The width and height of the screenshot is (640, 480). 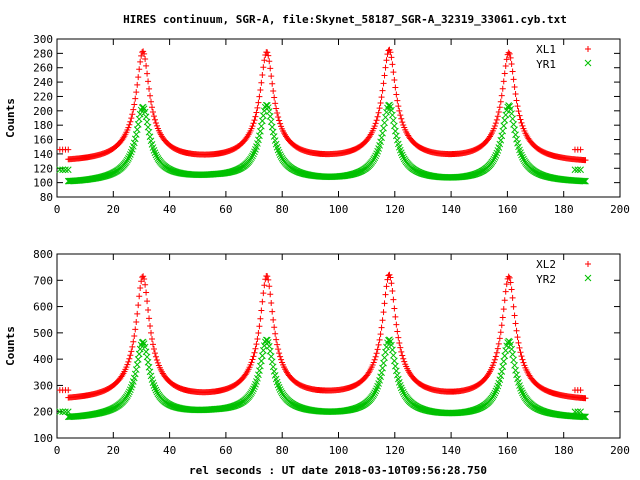 I want to click on x-tick-label: 160, so click(x=507, y=209).